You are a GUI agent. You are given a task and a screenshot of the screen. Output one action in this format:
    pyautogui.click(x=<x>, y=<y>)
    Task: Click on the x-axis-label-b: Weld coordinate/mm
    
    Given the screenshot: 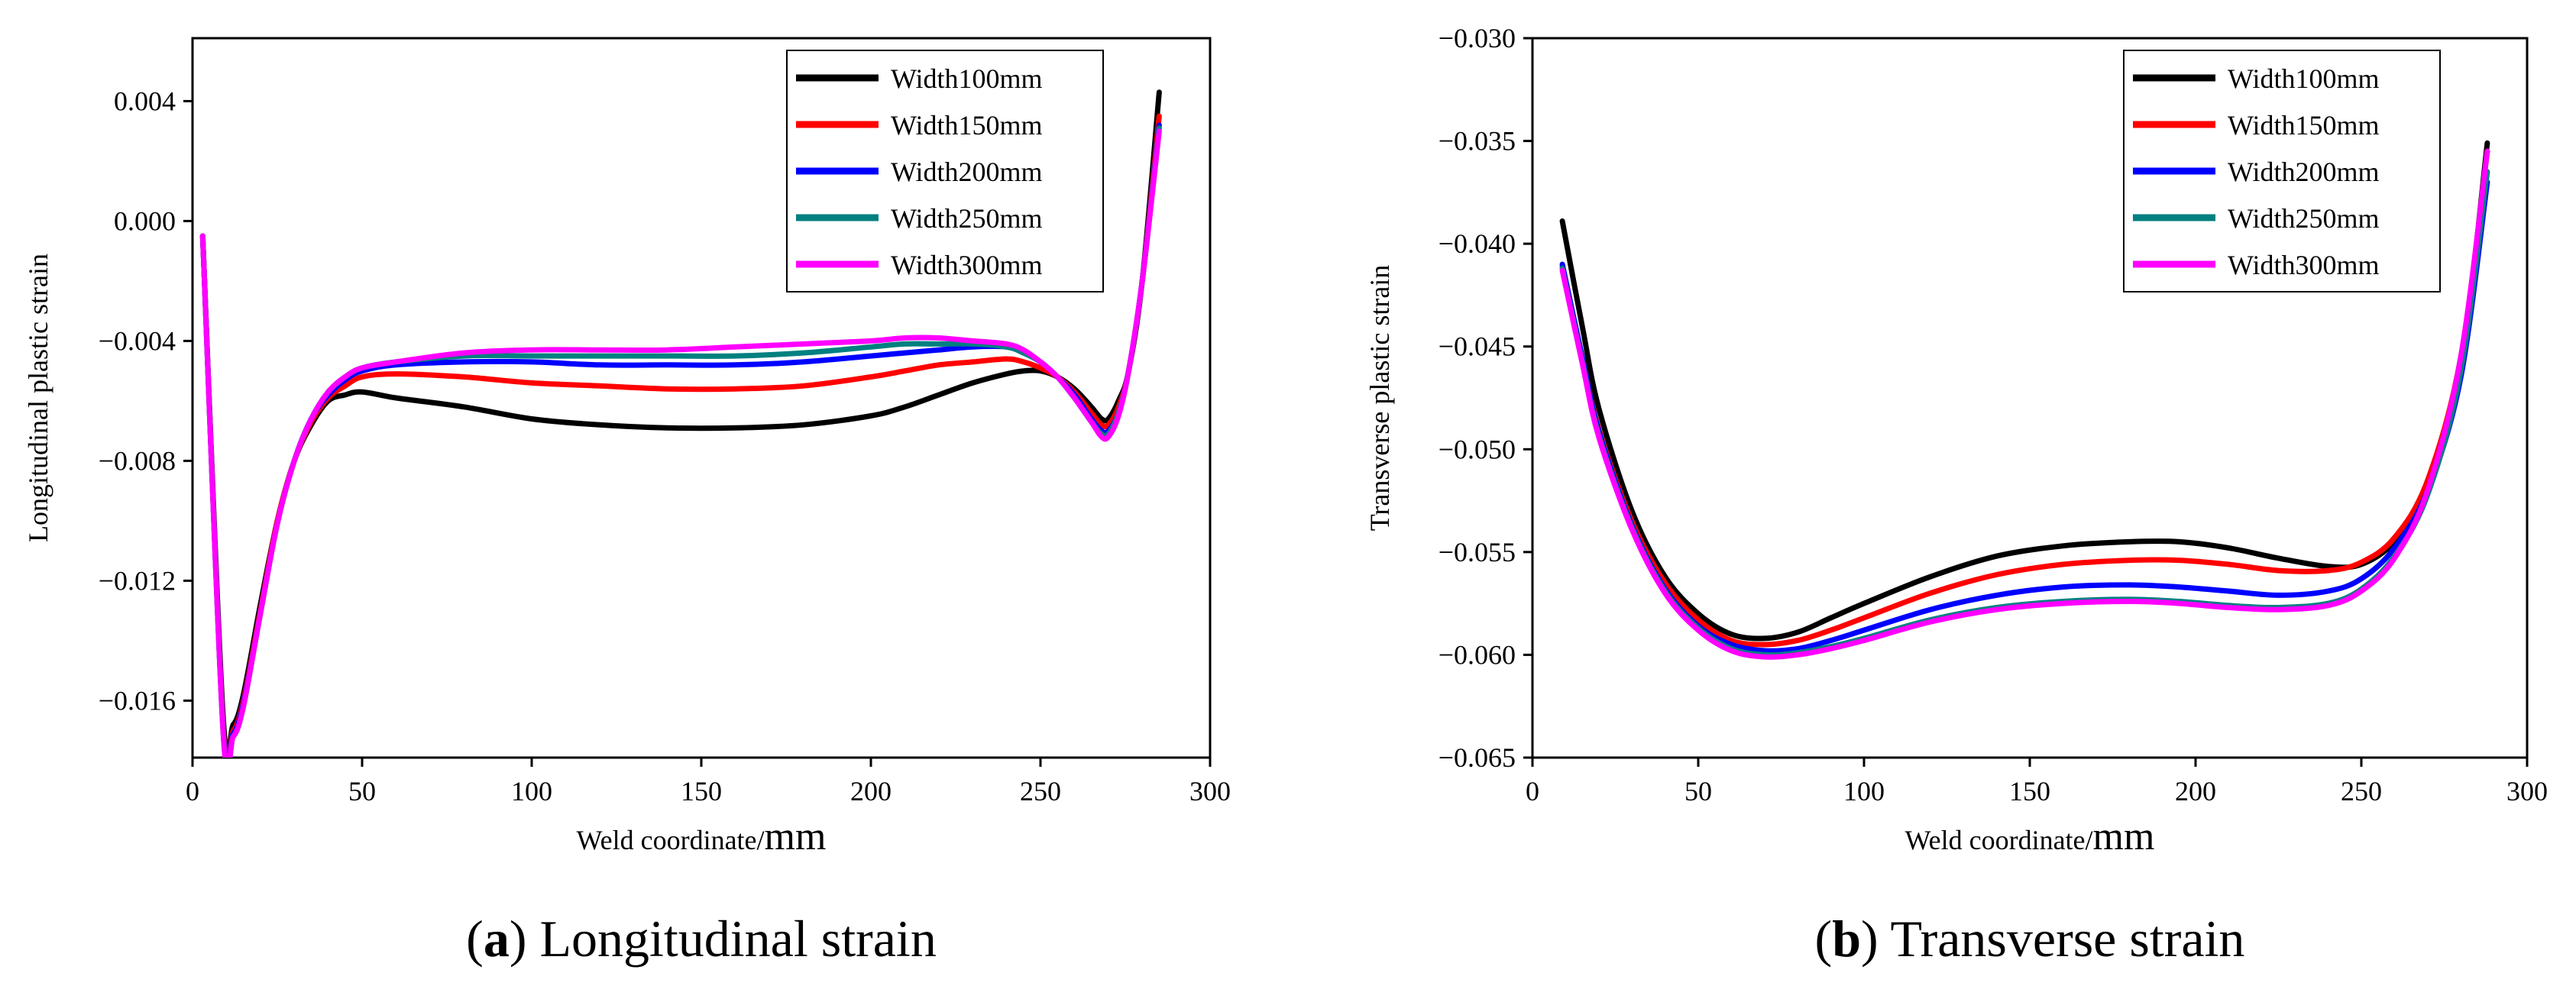 What is the action you would take?
    pyautogui.click(x=2030, y=837)
    